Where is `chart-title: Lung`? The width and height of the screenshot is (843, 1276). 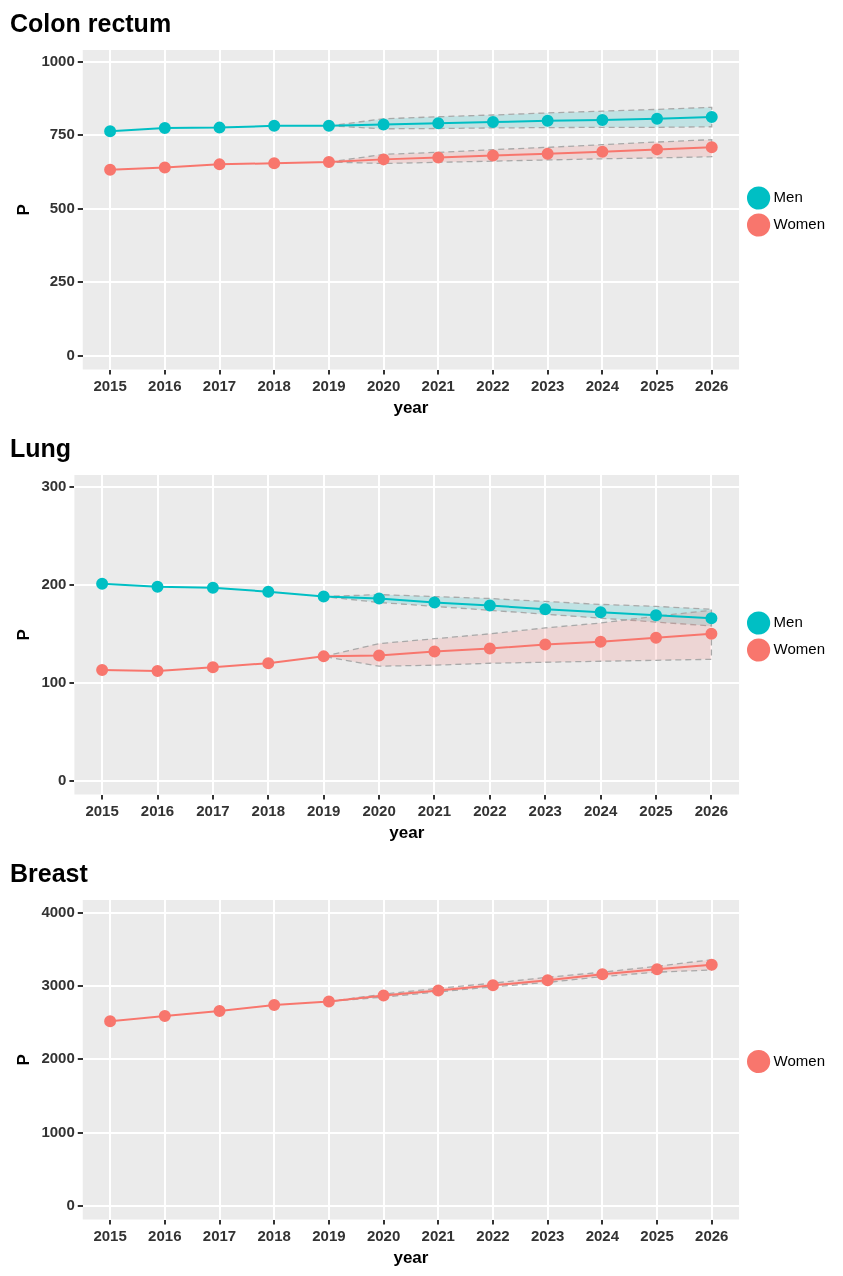 chart-title: Lung is located at coordinates (41, 447).